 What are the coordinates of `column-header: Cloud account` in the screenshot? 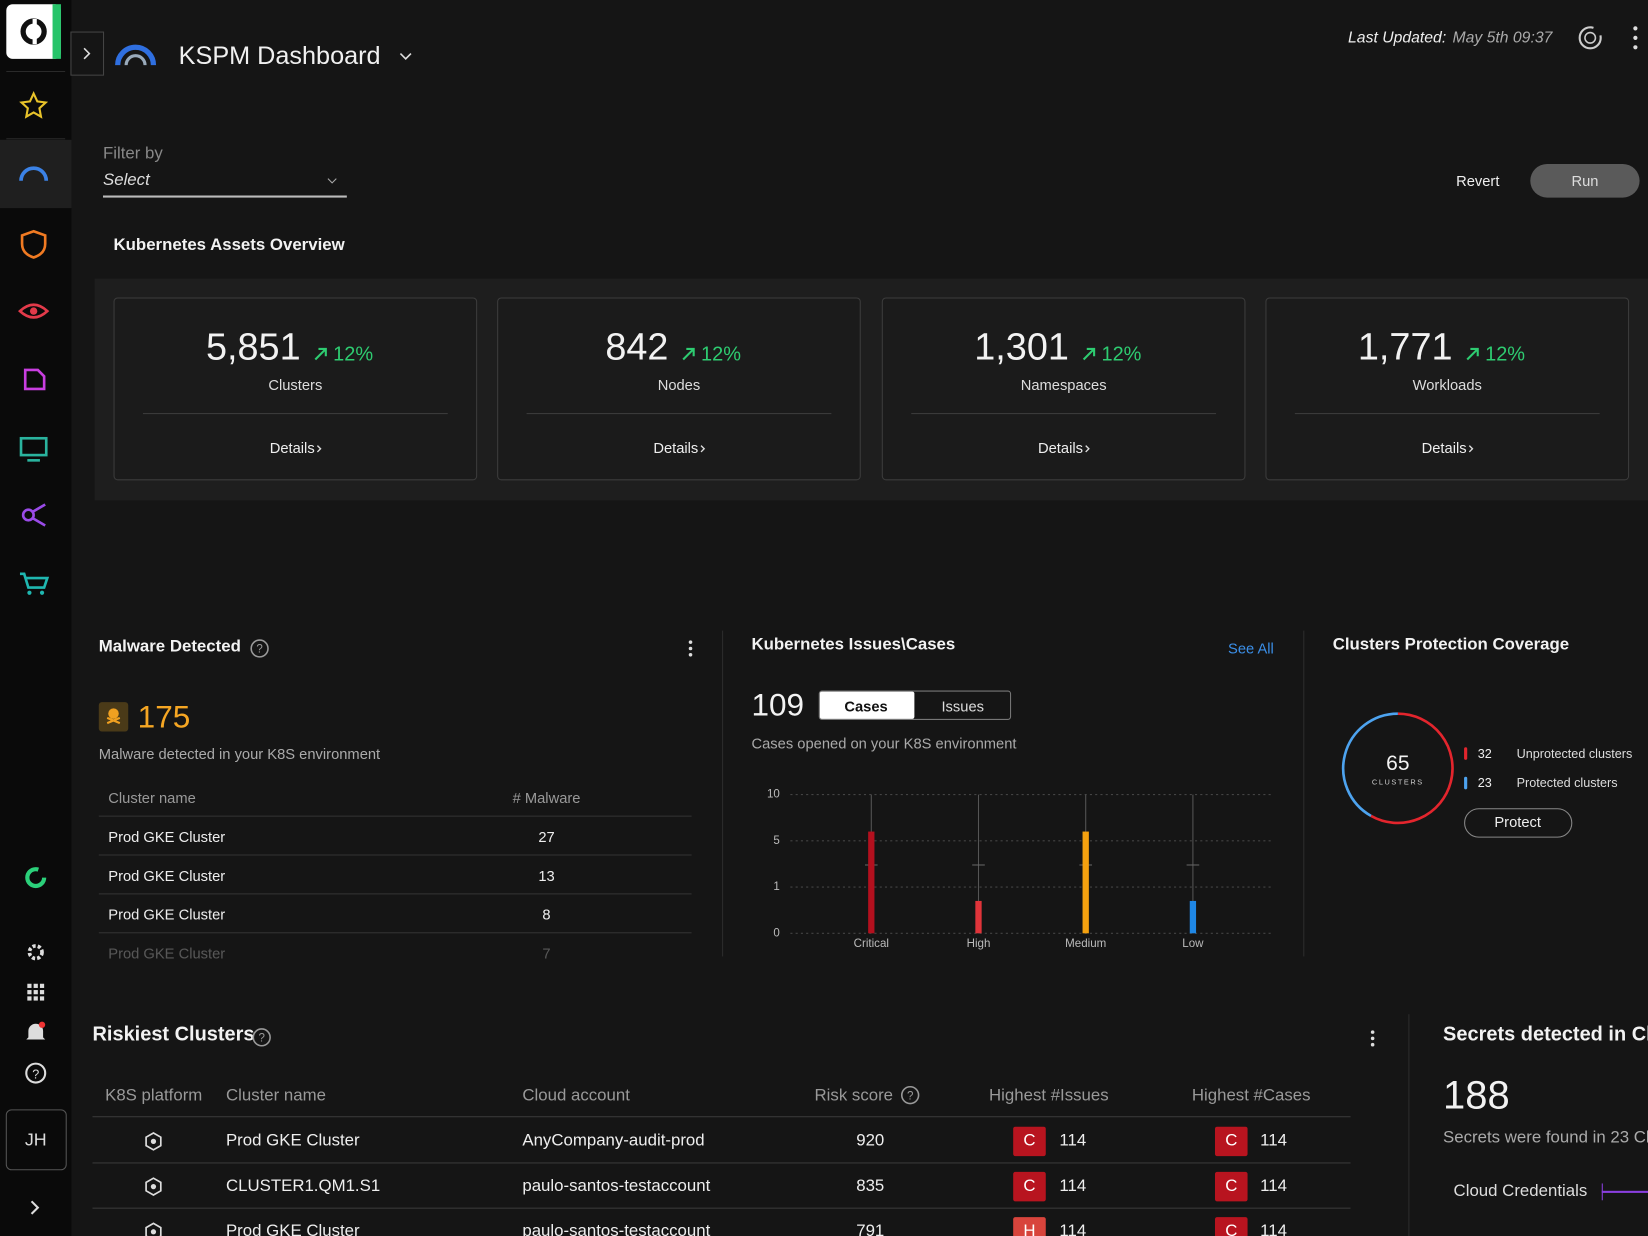 It's located at (576, 1096).